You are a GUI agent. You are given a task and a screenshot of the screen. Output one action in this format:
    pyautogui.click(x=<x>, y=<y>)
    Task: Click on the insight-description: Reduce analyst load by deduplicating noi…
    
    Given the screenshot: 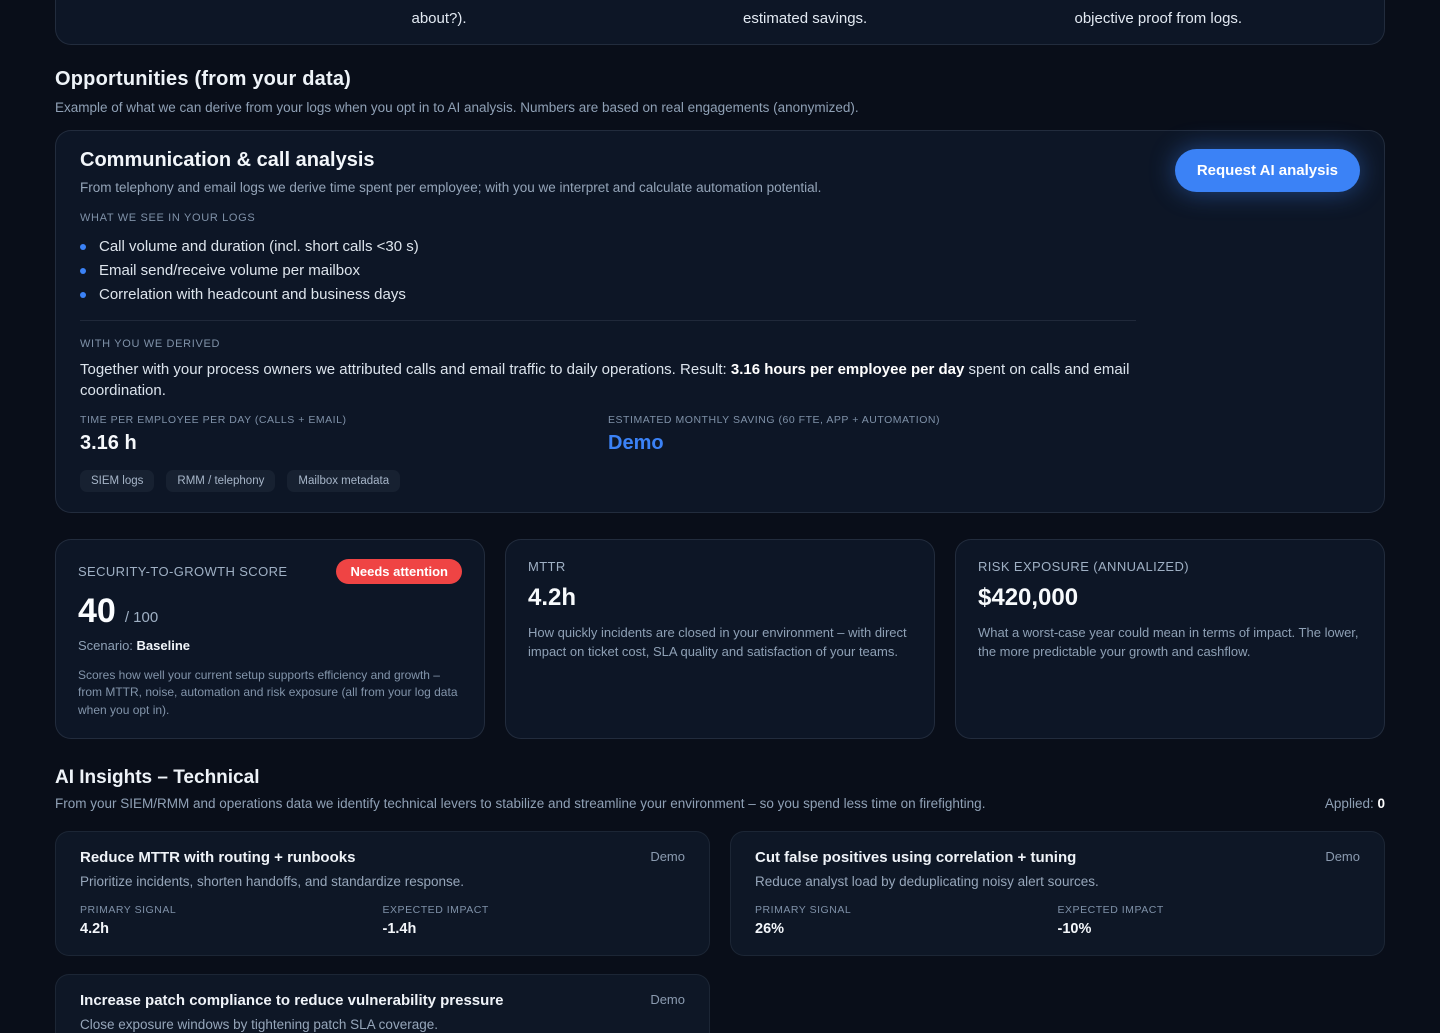 What is the action you would take?
    pyautogui.click(x=927, y=882)
    